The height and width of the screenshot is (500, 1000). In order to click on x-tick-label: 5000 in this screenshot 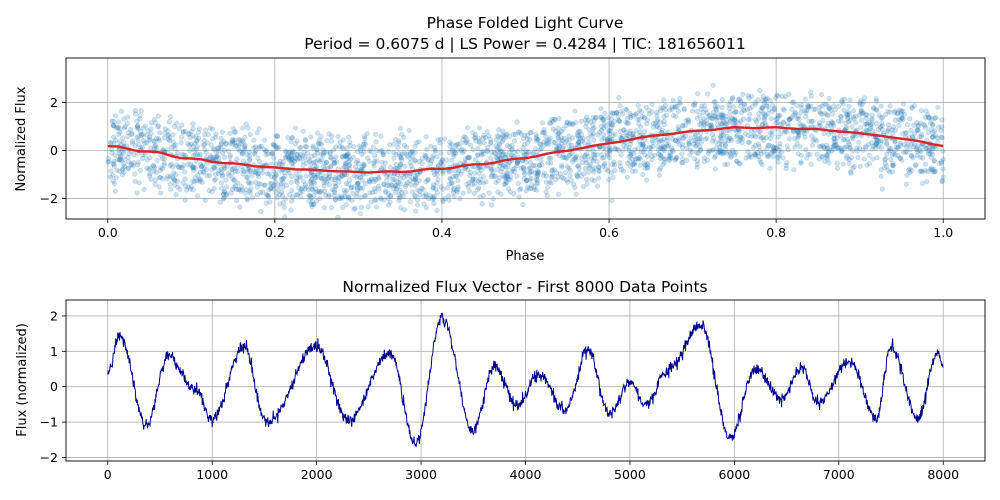, I will do `click(630, 474)`.